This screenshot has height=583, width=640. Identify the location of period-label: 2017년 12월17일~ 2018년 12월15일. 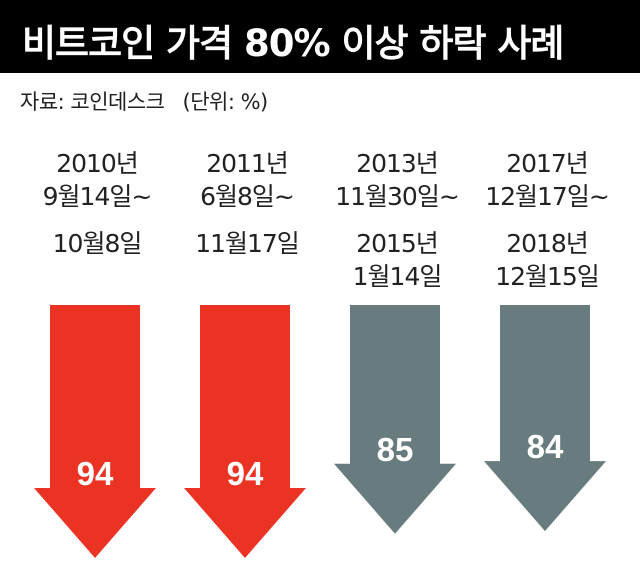
(547, 220).